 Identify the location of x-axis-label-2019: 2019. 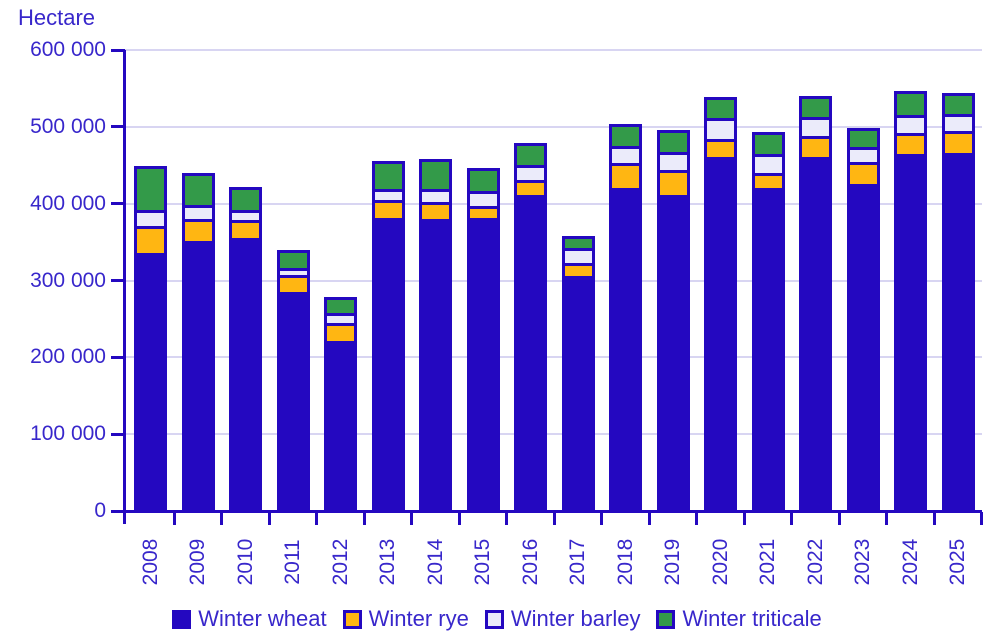
(672, 562).